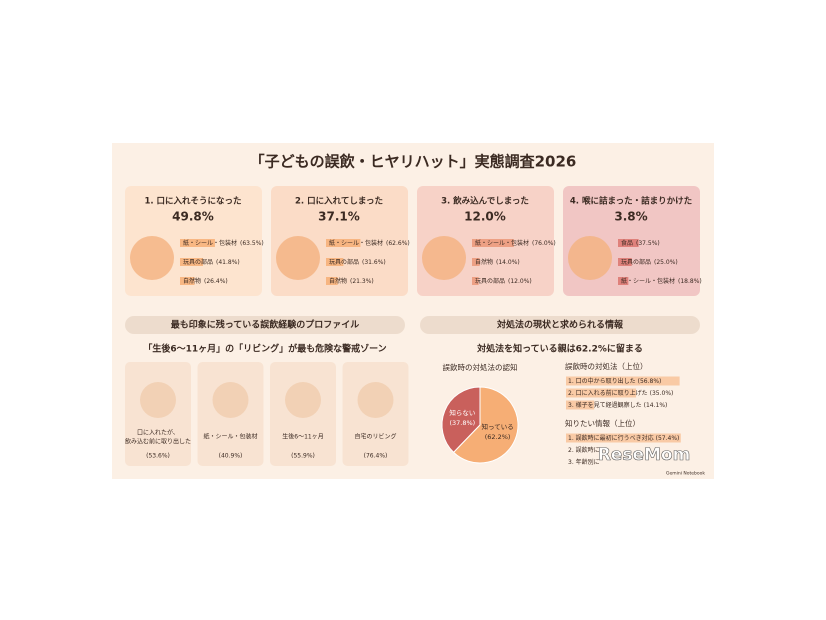 The width and height of the screenshot is (826, 620). I want to click on list-item: 1. 誤飲時に最初に行うべき対応 (57.4%), so click(623, 438).